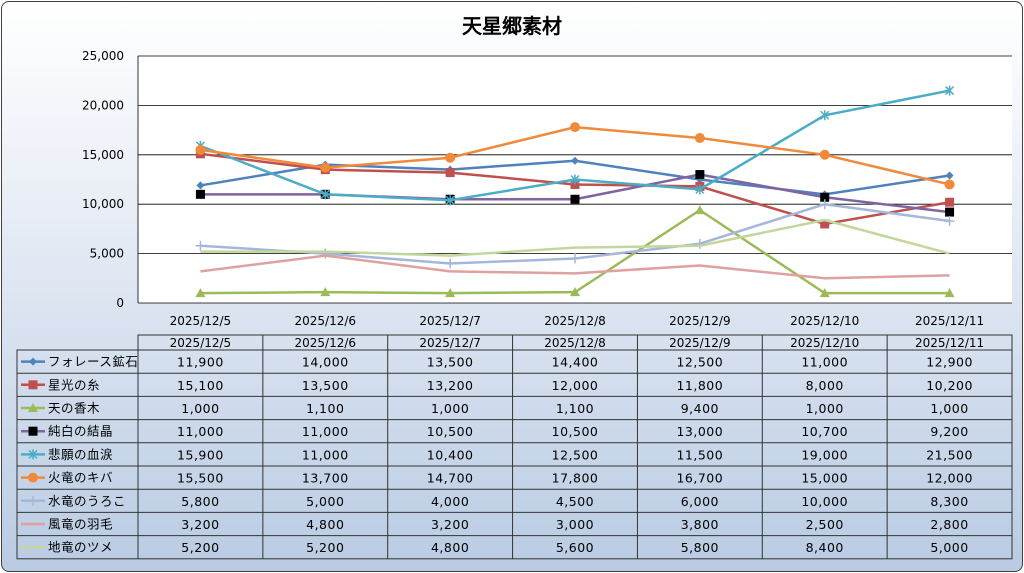 The width and height of the screenshot is (1024, 573). Describe the element at coordinates (80, 454) in the screenshot. I see `legend-label: 悲願の血涙` at that location.